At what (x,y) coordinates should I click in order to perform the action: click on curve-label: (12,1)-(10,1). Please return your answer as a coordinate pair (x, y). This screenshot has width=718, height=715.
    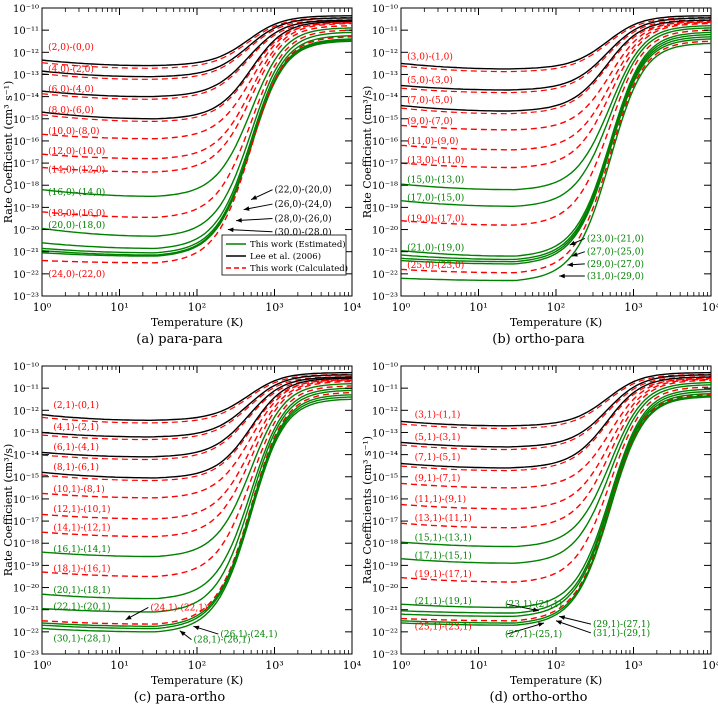
    Looking at the image, I should click on (81, 509).